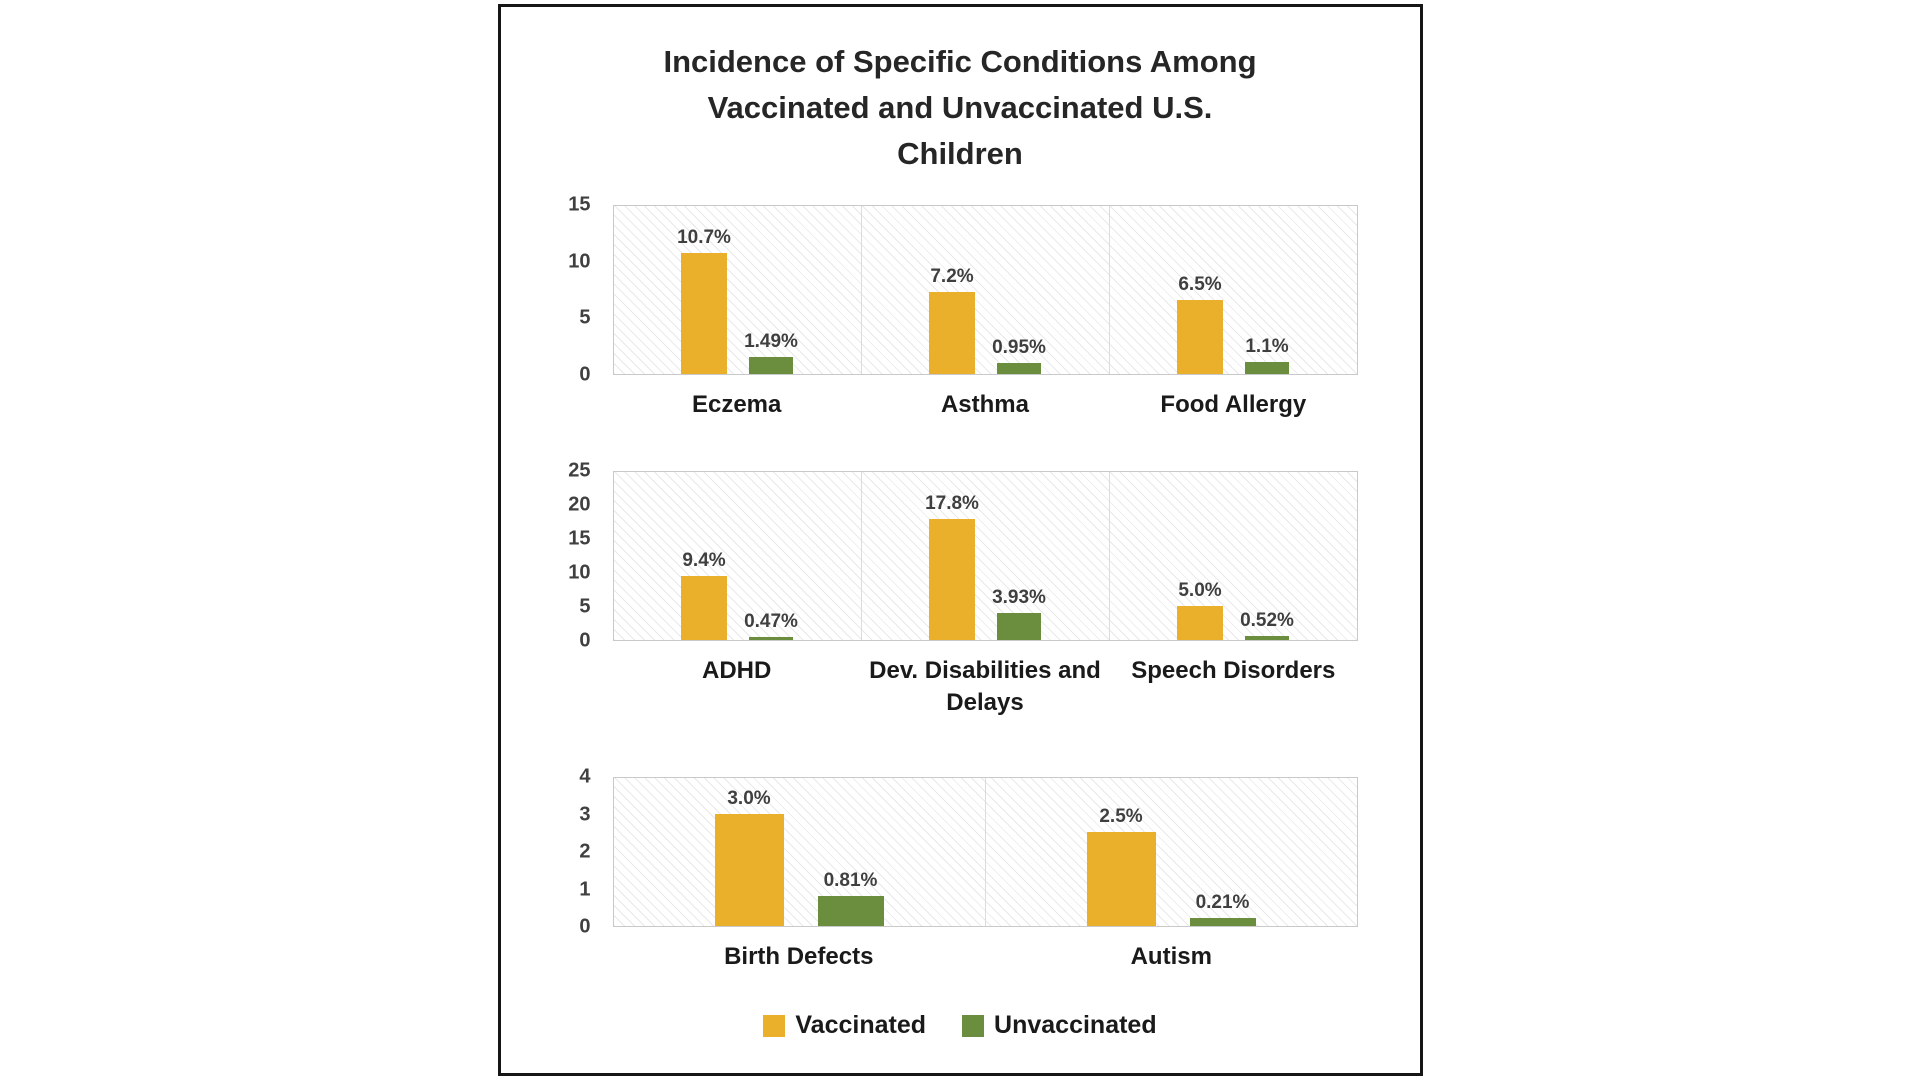  What do you see at coordinates (771, 342) in the screenshot?
I see `bar-value-label: 1.49%` at bounding box center [771, 342].